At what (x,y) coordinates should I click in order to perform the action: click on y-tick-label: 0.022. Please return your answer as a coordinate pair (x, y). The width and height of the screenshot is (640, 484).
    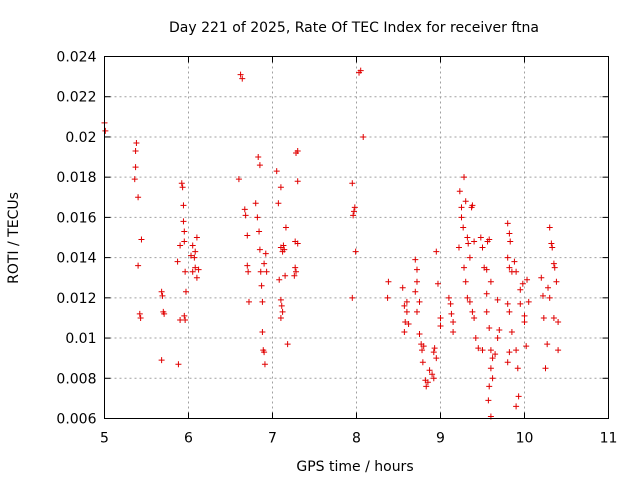
    Looking at the image, I should click on (76, 98).